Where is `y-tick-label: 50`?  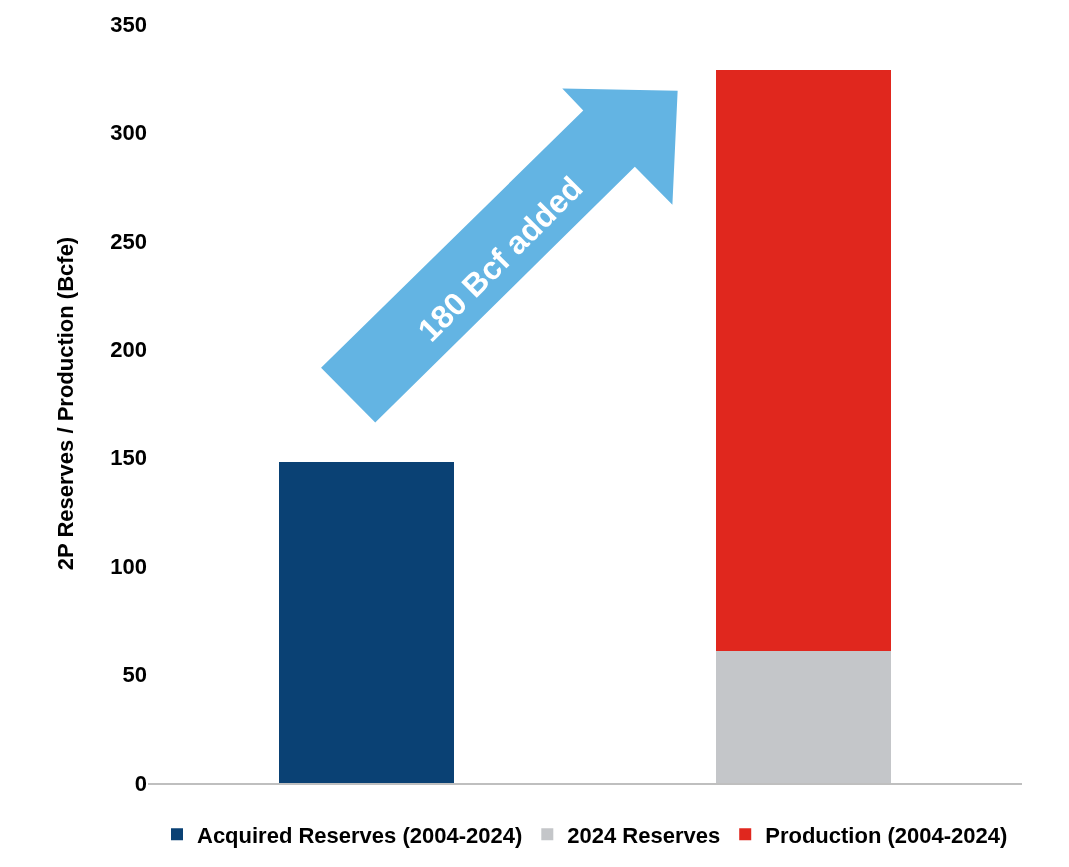
y-tick-label: 50 is located at coordinates (134, 675).